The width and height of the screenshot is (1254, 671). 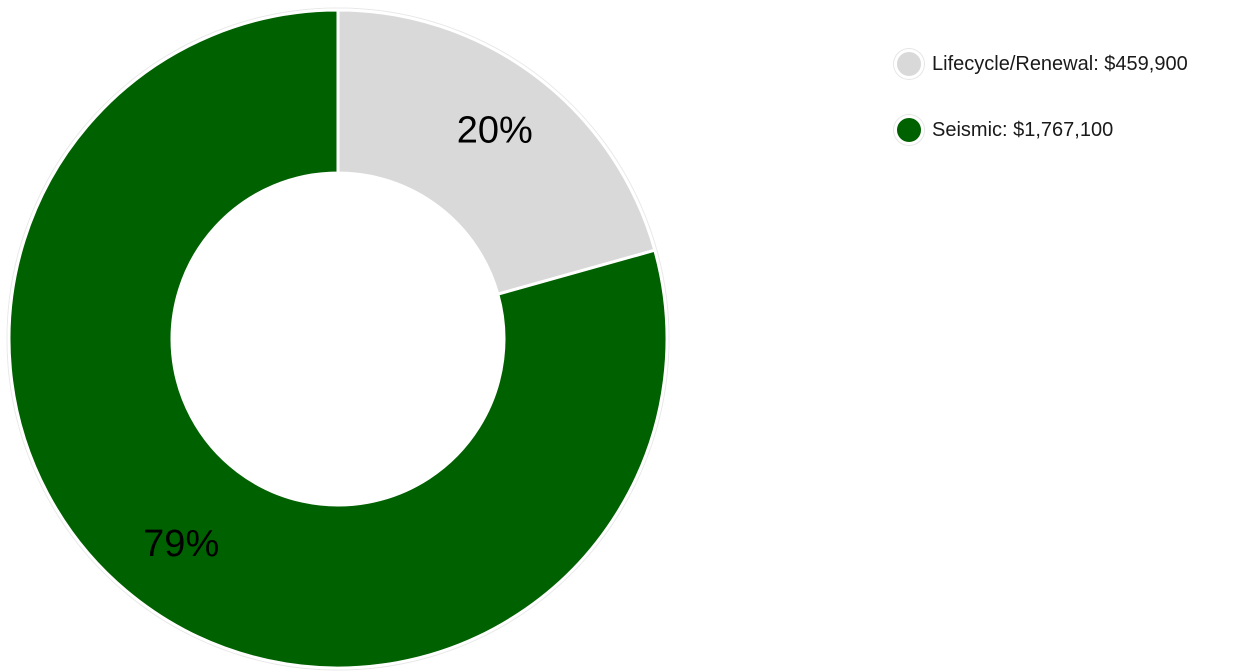 I want to click on legend-item-lifecycle-renewal: Lifecycle/Renewal: $459,900, so click(x=1041, y=64).